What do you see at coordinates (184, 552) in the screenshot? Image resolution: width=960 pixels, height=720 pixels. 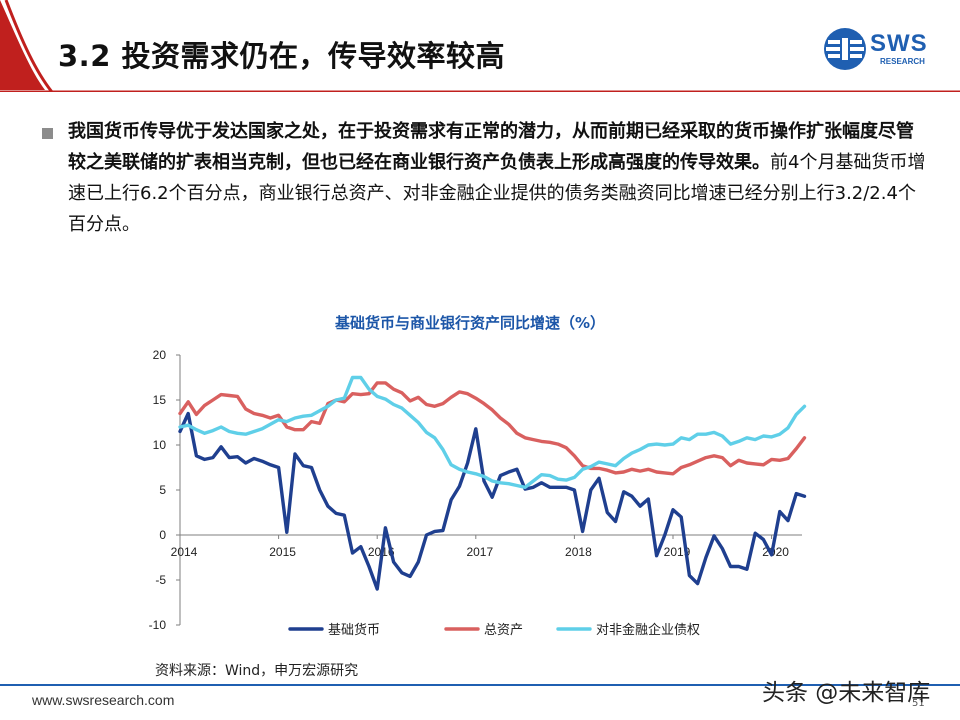 I see `x-tick-label: 2014` at bounding box center [184, 552].